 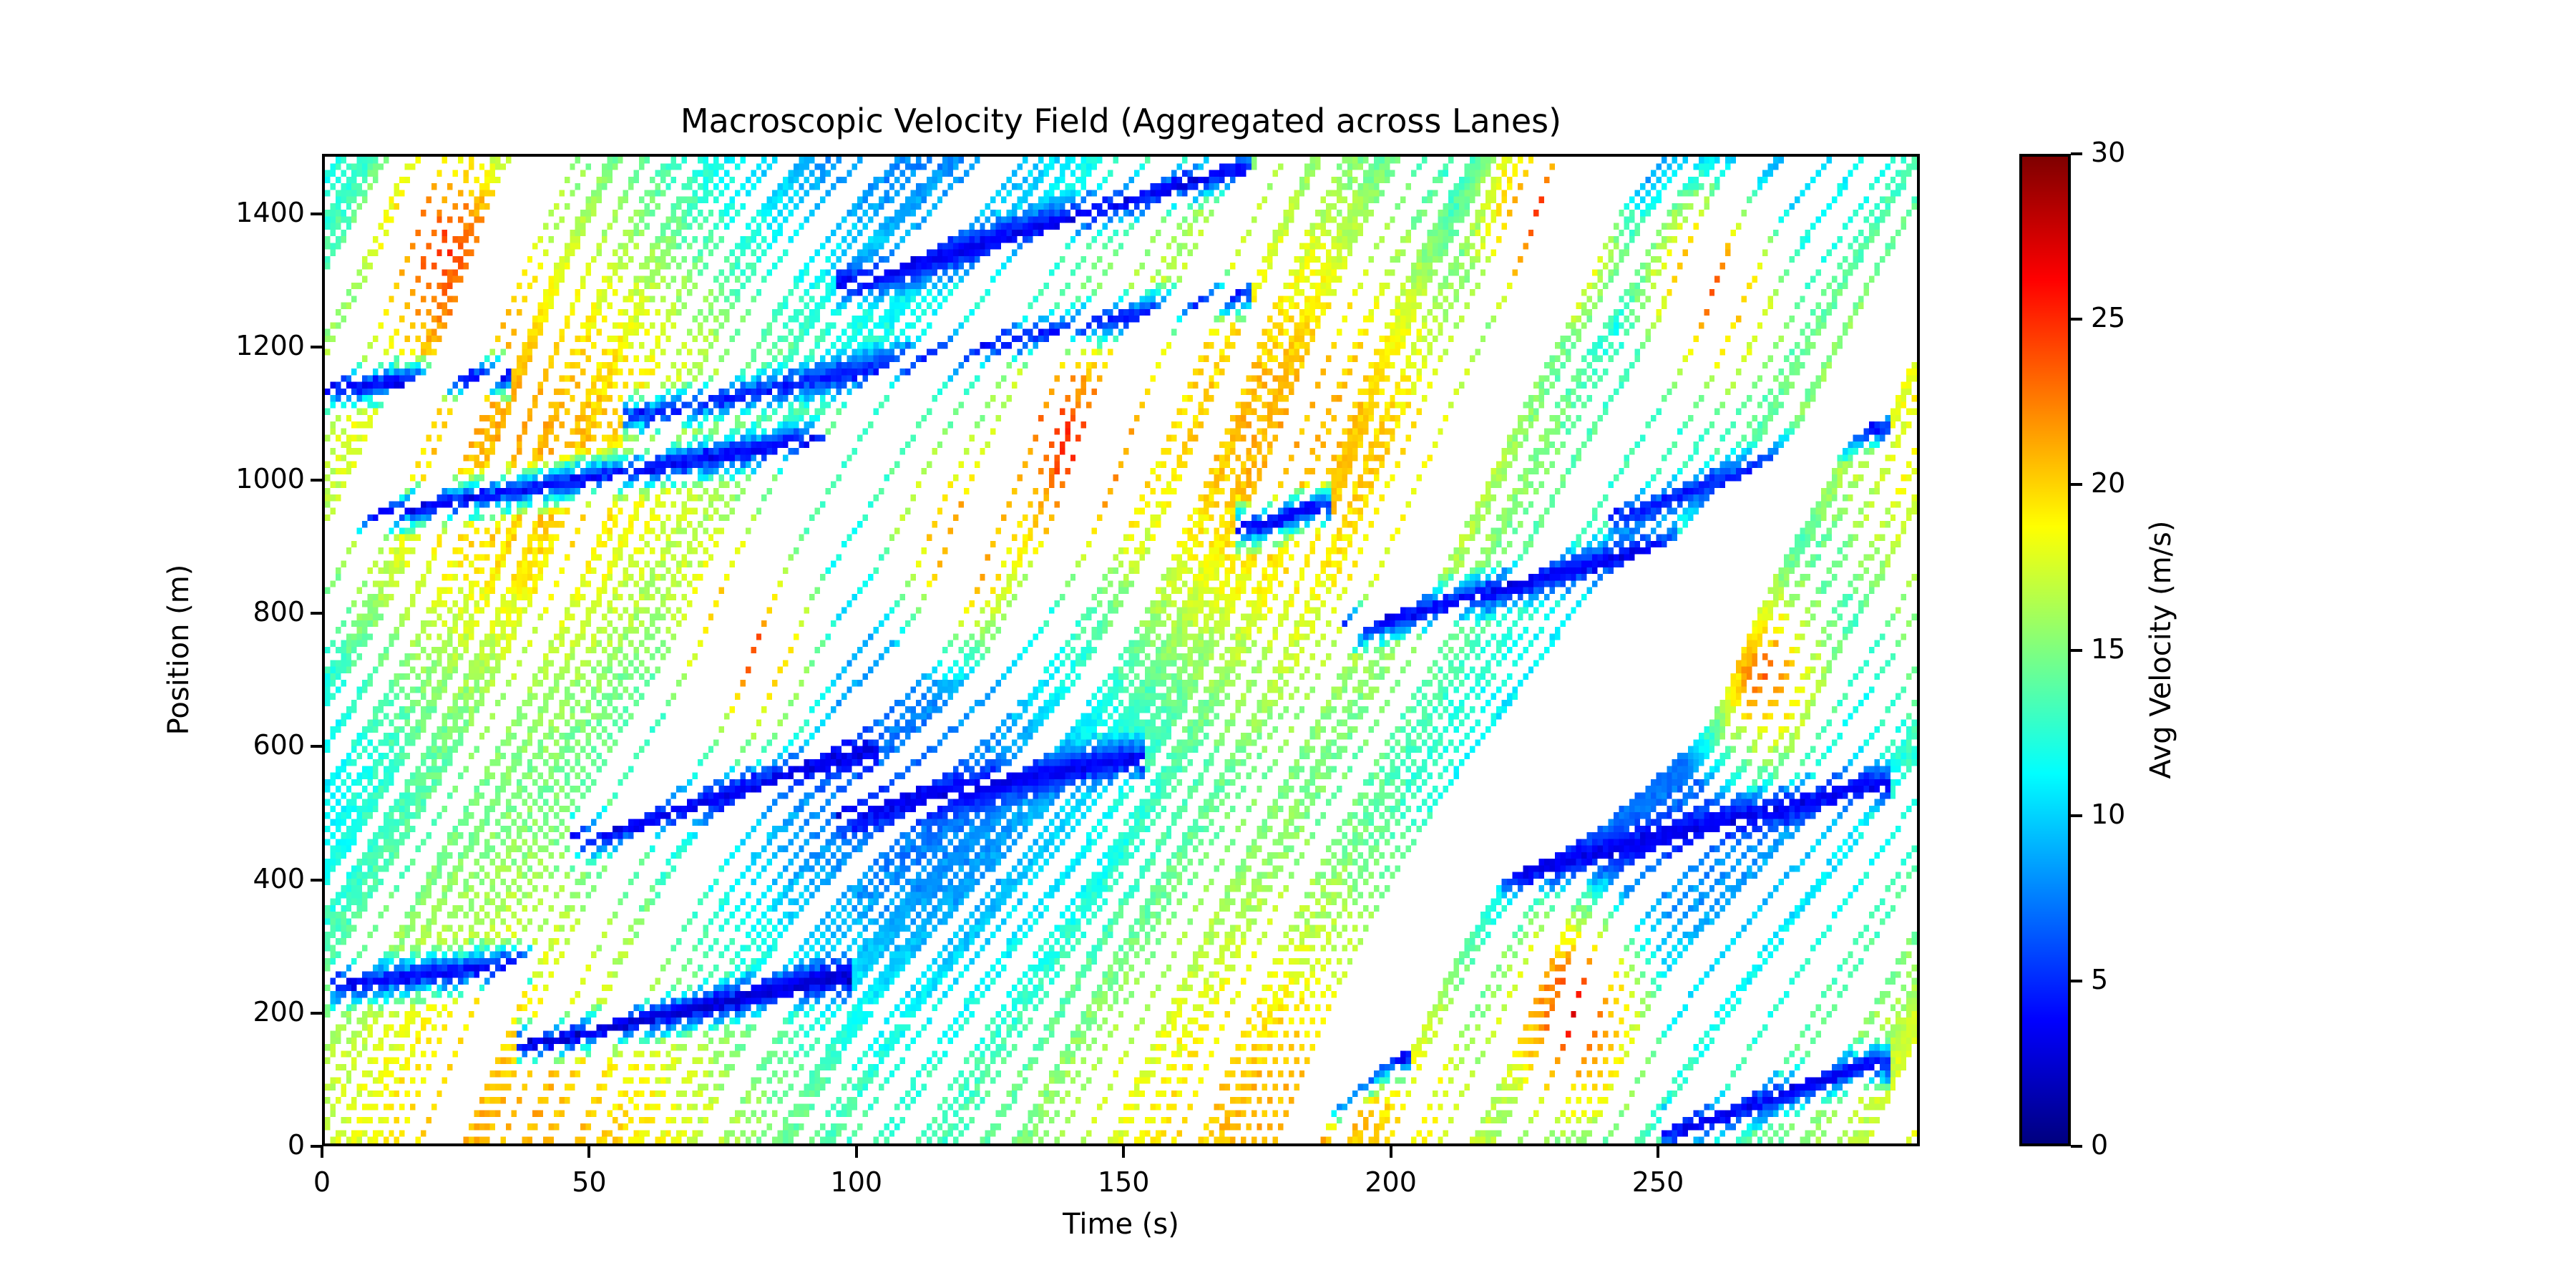 I want to click on tick-label: 250, so click(x=1657, y=1182).